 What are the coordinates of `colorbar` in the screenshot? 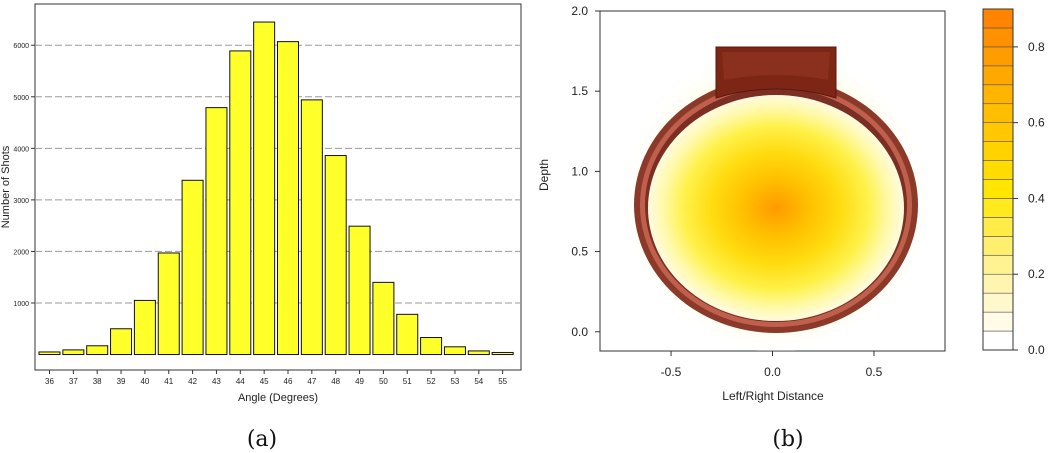 It's located at (998, 179).